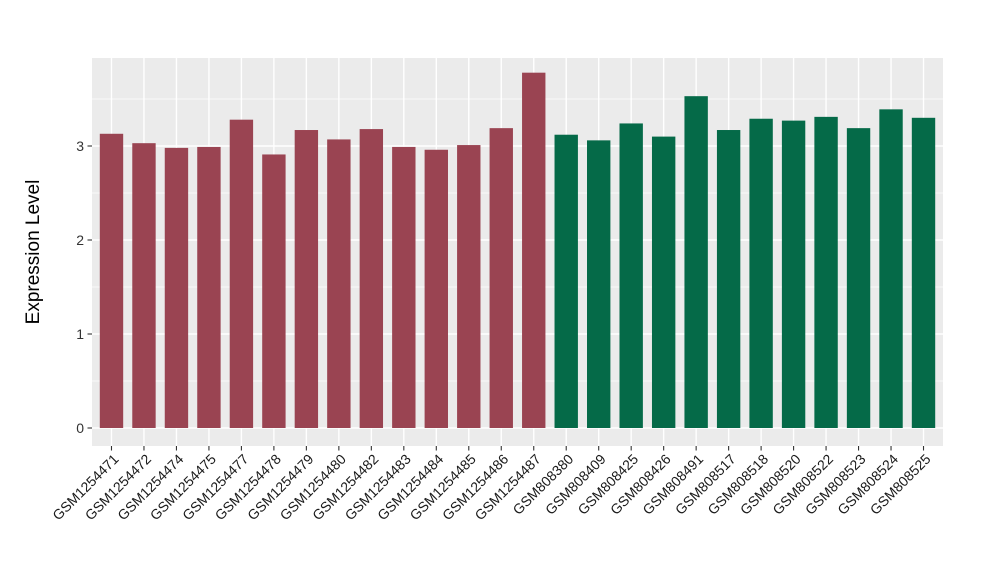  I want to click on y-tick-label: 1, so click(80, 334).